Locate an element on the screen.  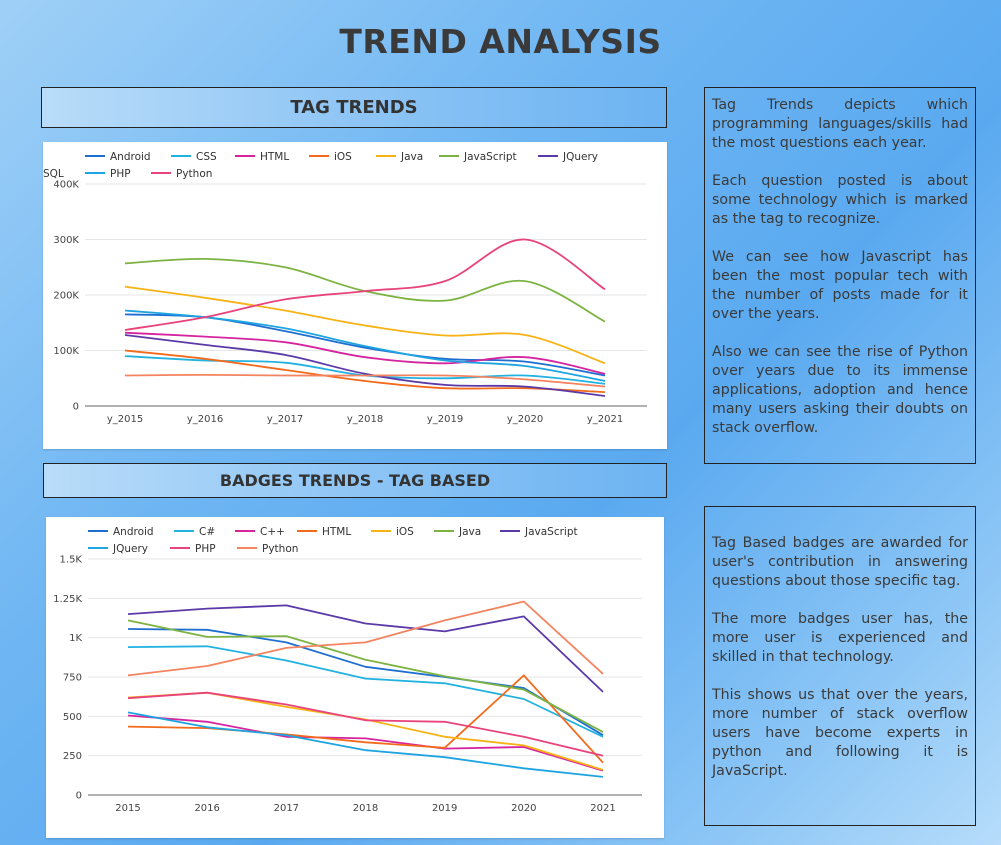
tag-chart-series-line-php is located at coordinates (365, 345).